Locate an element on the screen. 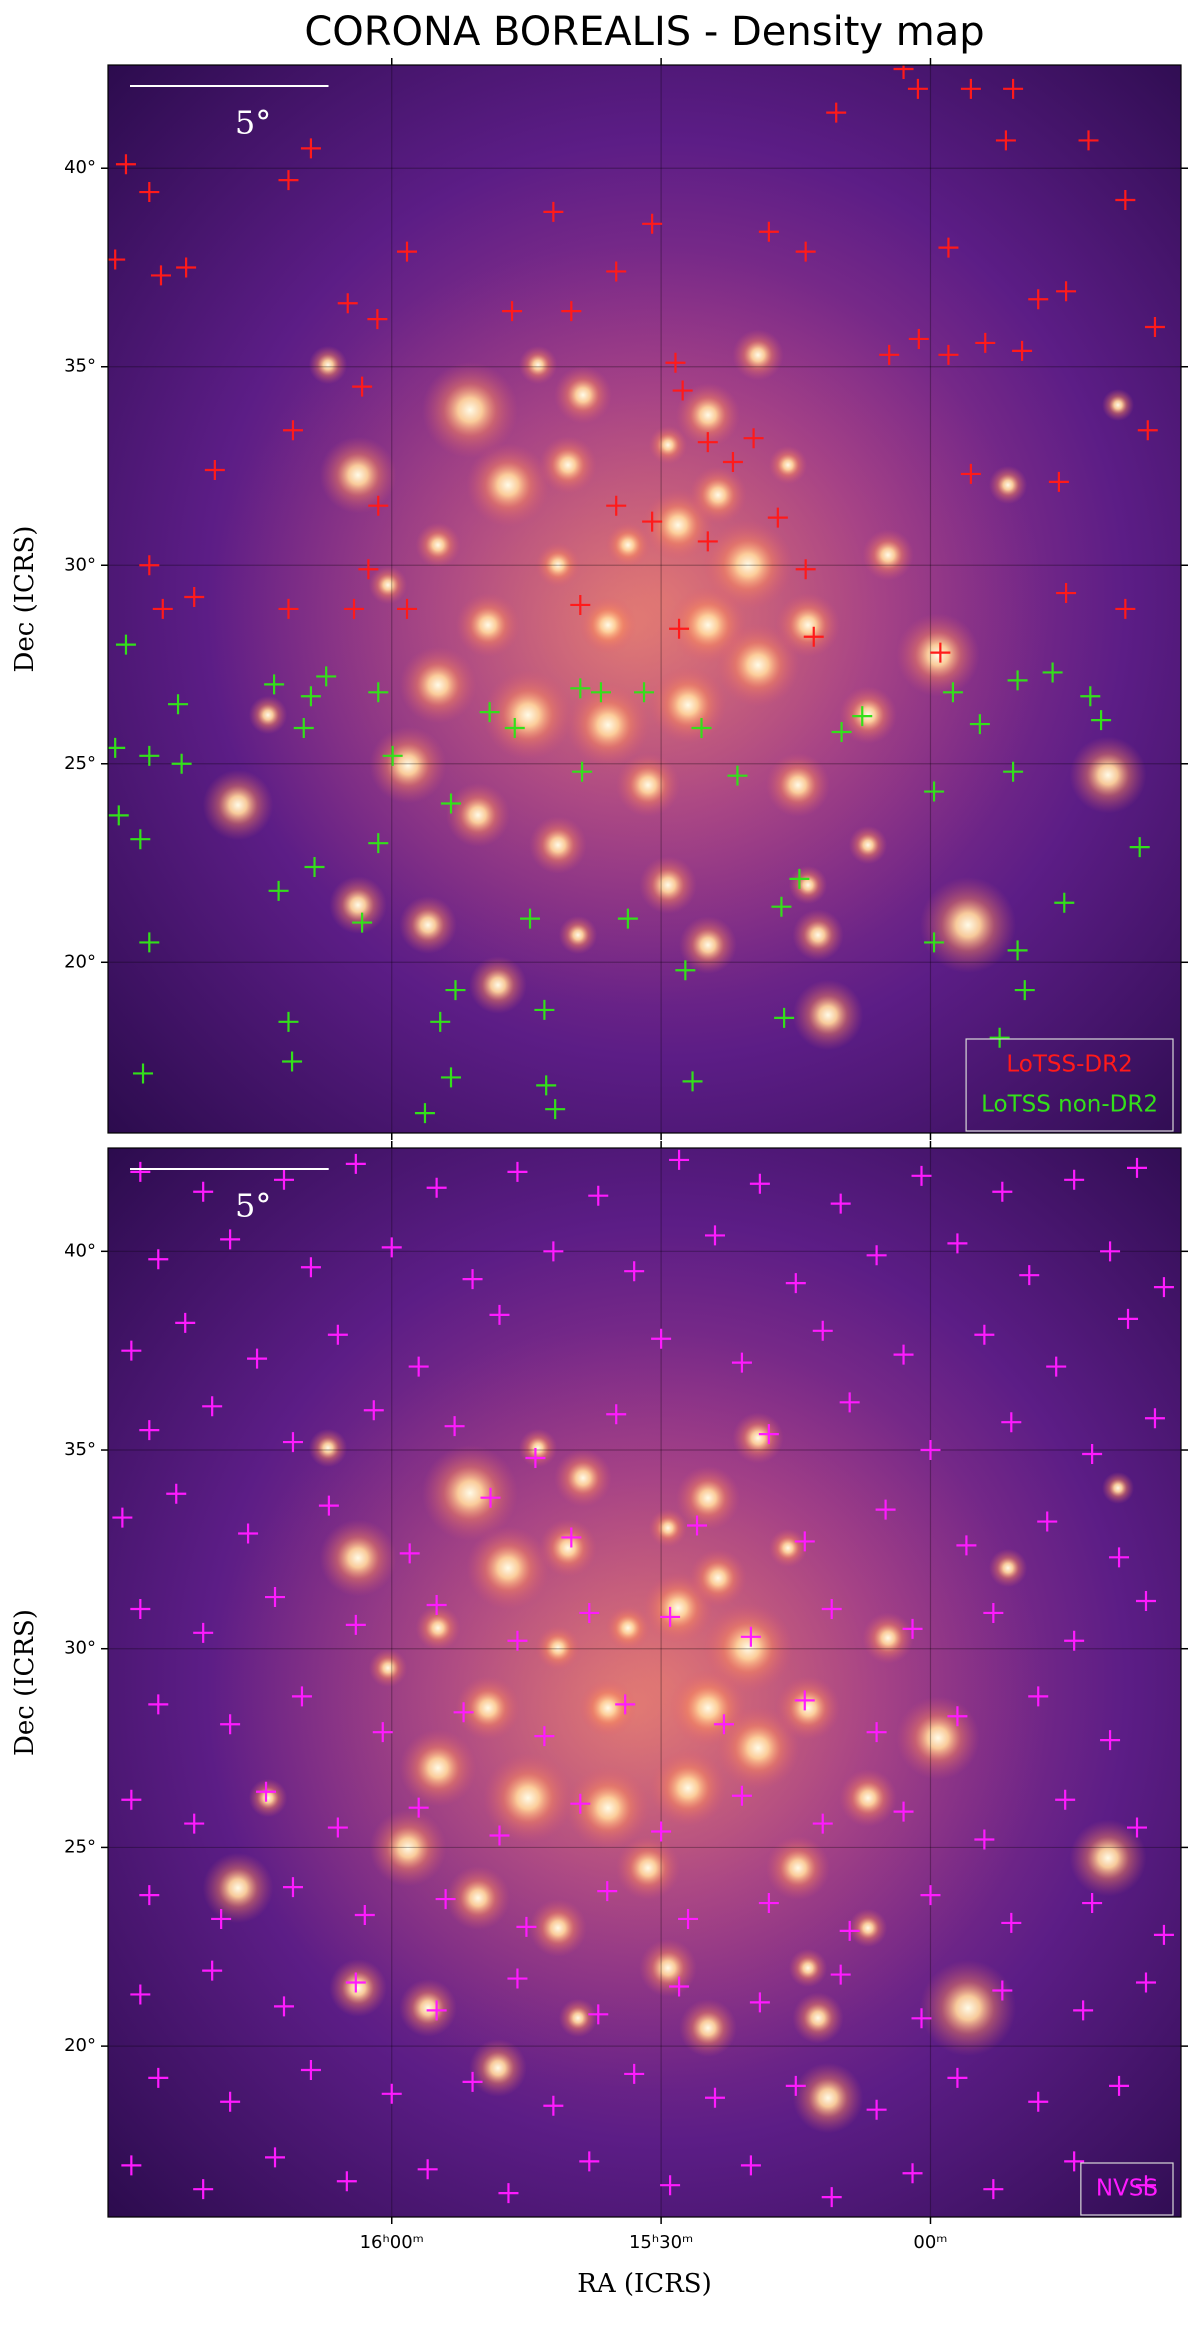 Image resolution: width=1200 pixels, height=2328 pixels. y-tick-label: 20° is located at coordinates (80, 961).